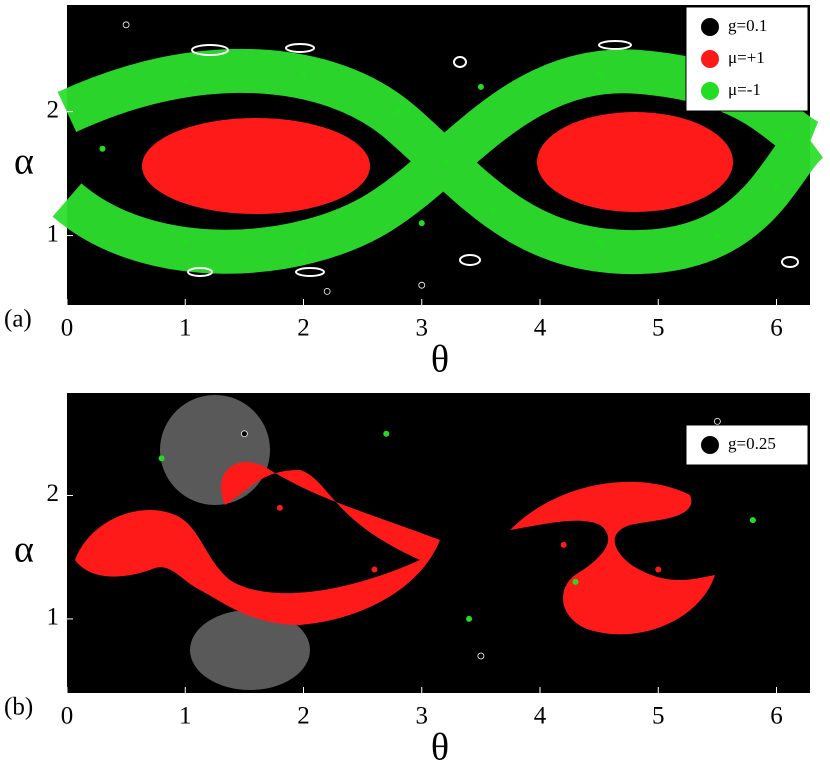 This screenshot has height=777, width=830. What do you see at coordinates (747, 25) in the screenshot?
I see `legend-label: g=0.1` at bounding box center [747, 25].